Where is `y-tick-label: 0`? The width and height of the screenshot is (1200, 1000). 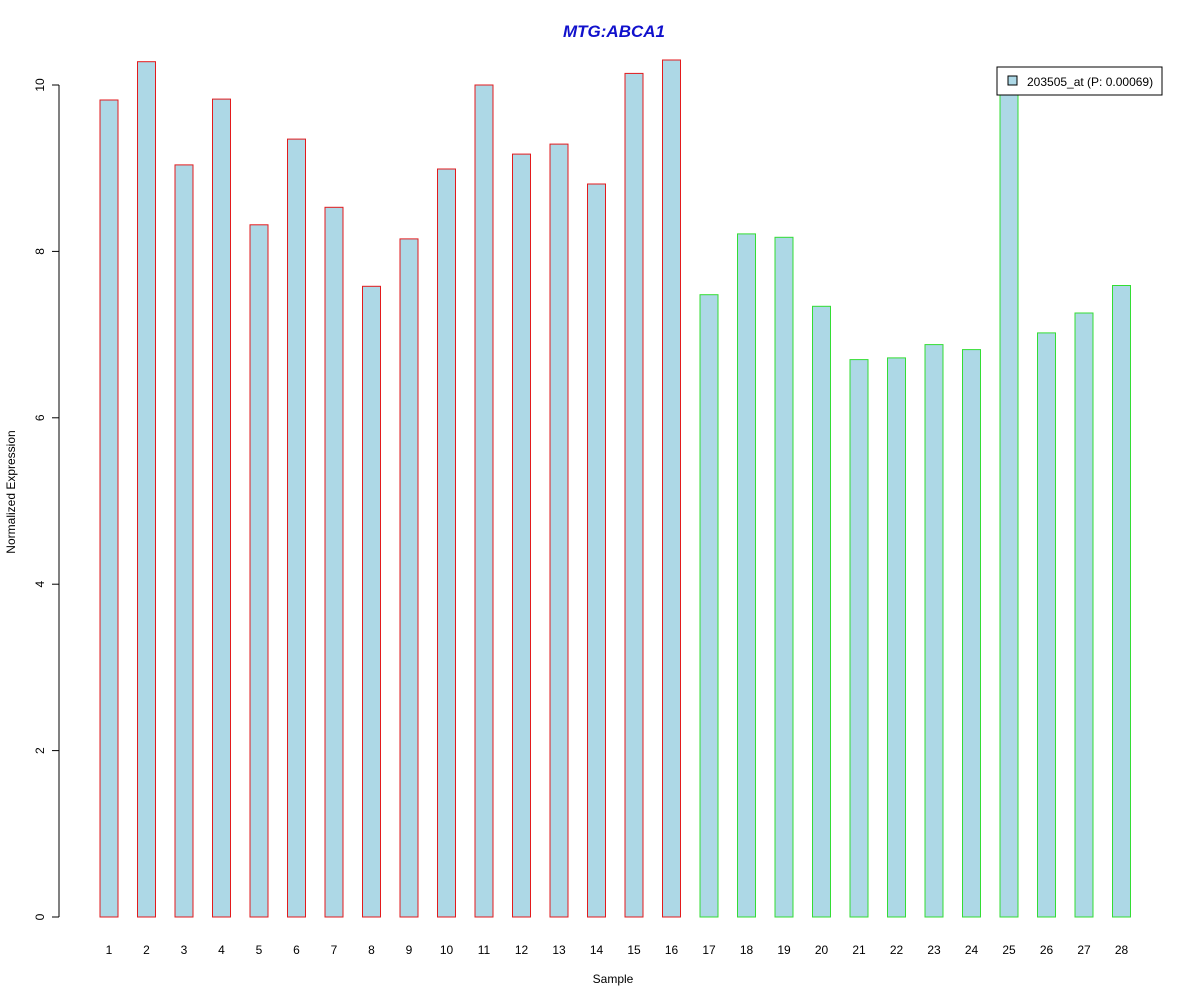 y-tick-label: 0 is located at coordinates (40, 916).